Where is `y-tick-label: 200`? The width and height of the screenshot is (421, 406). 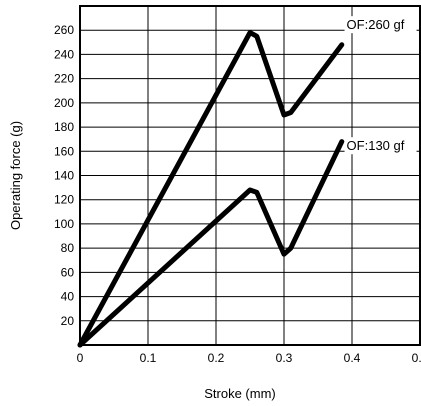 y-tick-label: 200 is located at coordinates (64, 103).